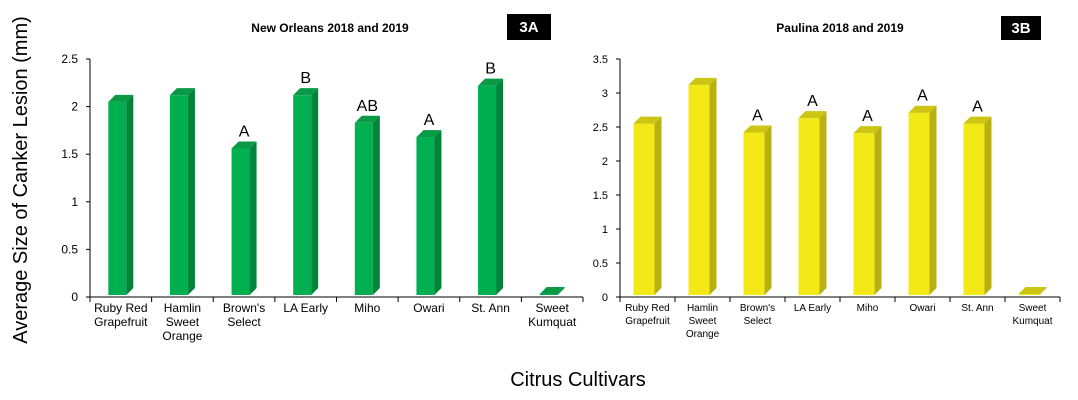 The height and width of the screenshot is (400, 1078). Describe the element at coordinates (867, 116) in the screenshot. I see `bar-letter-5: A` at that location.